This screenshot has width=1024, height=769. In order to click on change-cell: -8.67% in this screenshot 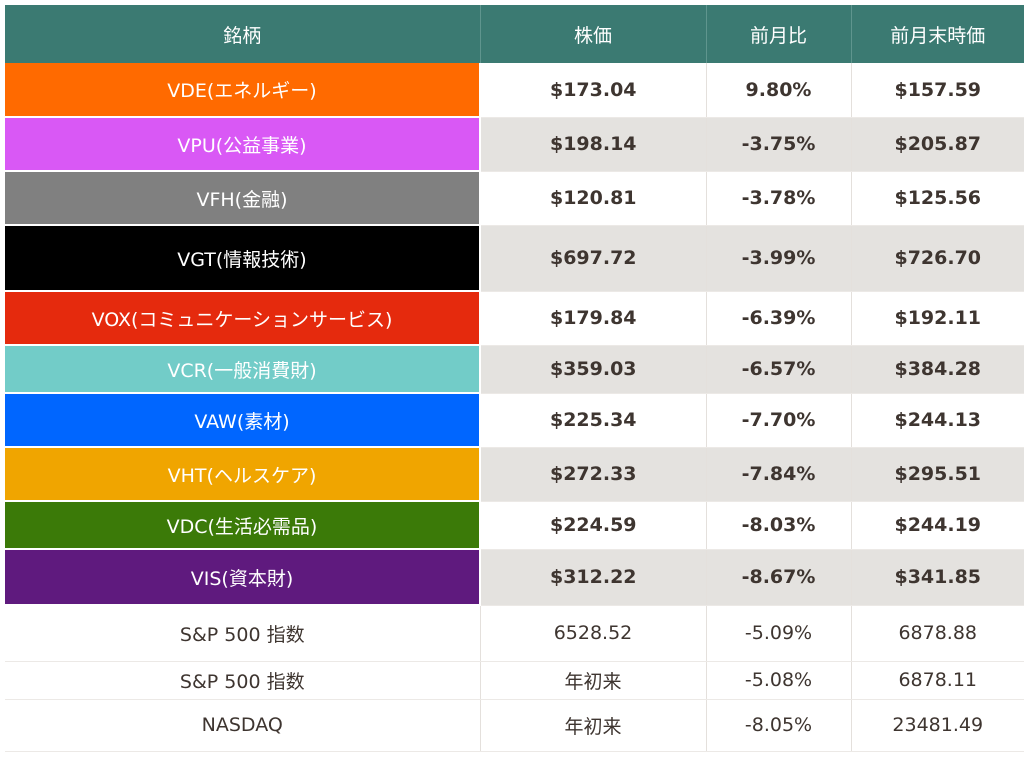, I will do `click(779, 577)`.